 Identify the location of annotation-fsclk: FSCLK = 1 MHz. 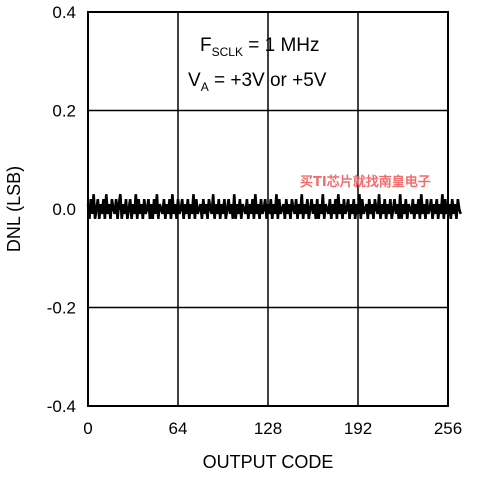
(260, 47).